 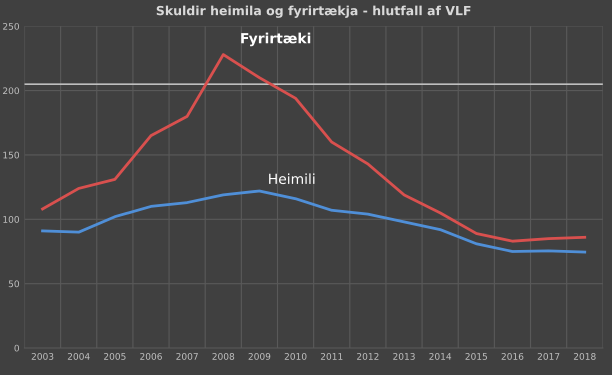 What do you see at coordinates (367, 356) in the screenshot?
I see `x-tick-label: 2012` at bounding box center [367, 356].